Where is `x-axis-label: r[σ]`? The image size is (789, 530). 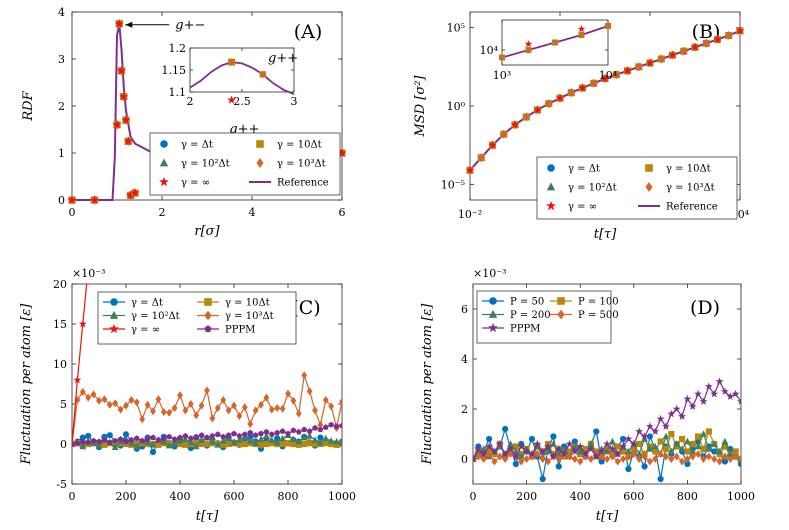
x-axis-label: r[σ] is located at coordinates (207, 231).